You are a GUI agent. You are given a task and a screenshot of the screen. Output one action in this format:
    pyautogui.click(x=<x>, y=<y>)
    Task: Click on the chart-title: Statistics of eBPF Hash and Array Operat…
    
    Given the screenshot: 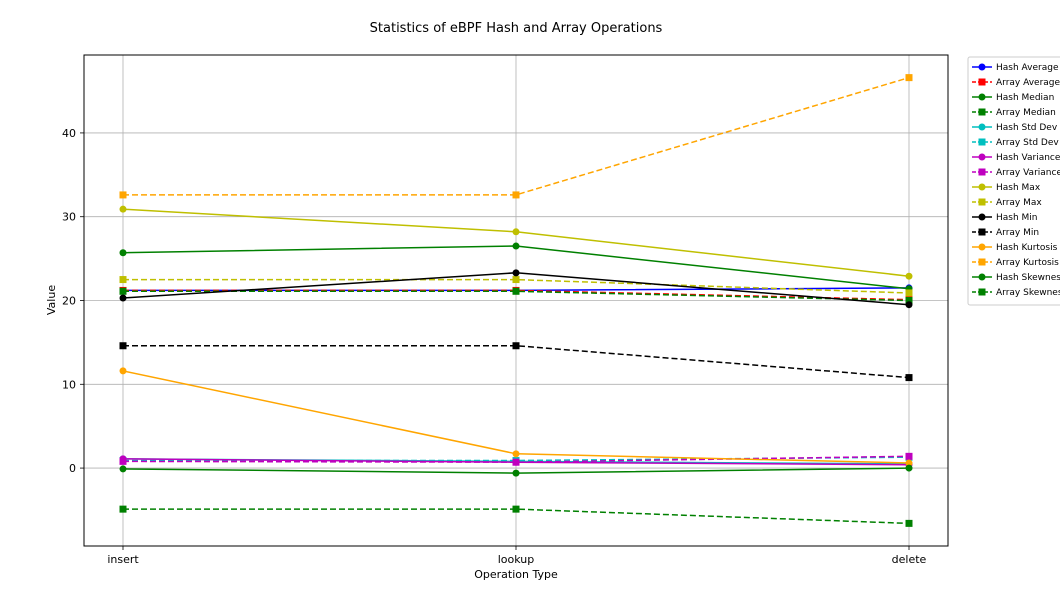 What is the action you would take?
    pyautogui.click(x=516, y=28)
    